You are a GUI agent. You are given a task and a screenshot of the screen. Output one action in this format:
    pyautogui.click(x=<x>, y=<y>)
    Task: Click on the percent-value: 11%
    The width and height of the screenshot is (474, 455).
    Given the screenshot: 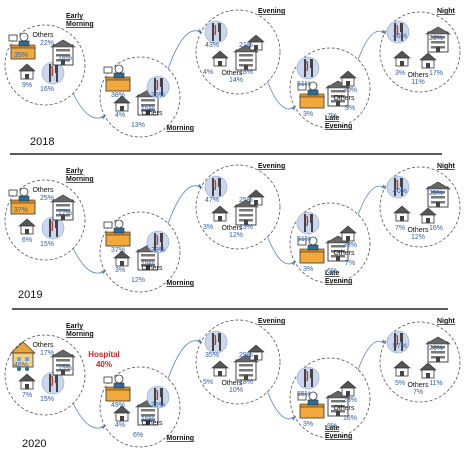 What is the action you would take?
    pyautogui.click(x=418, y=82)
    